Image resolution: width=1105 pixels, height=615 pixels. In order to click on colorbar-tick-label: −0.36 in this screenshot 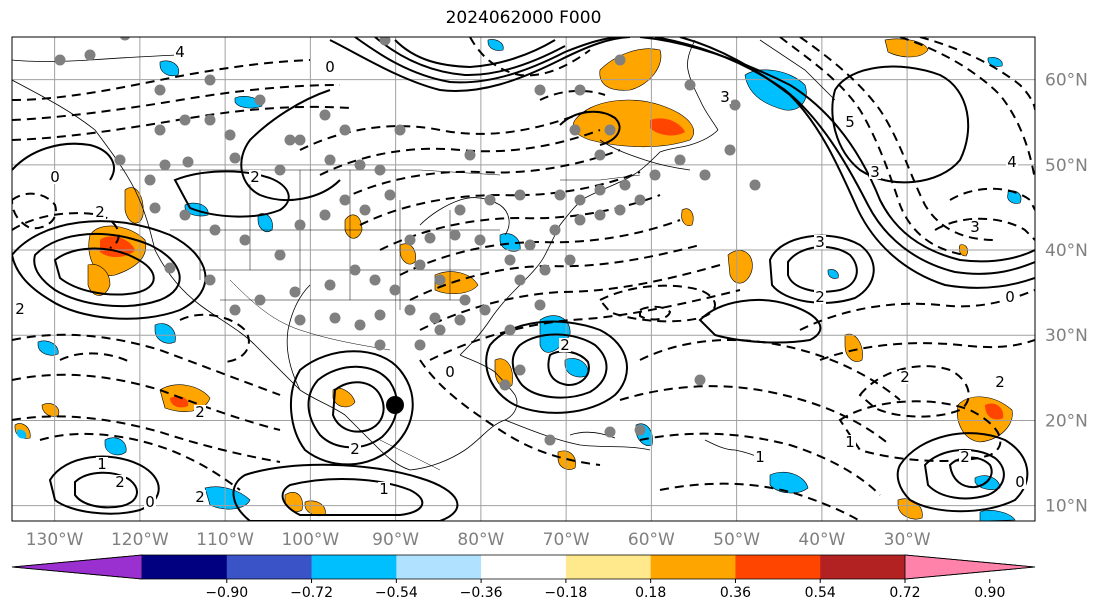, I will do `click(481, 593)`.